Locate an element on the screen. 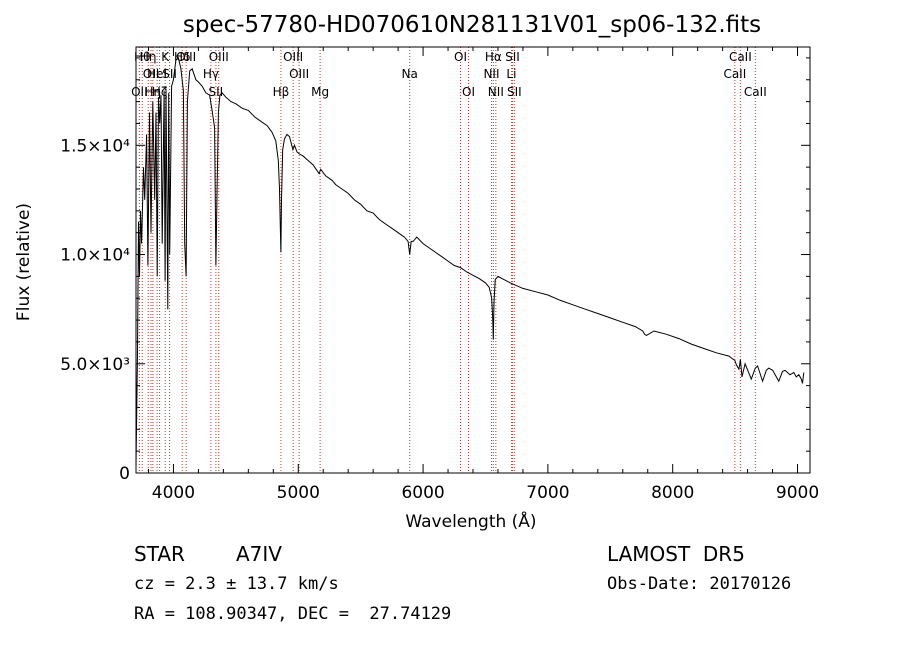 The height and width of the screenshot is (649, 900). marker-label-24: Li is located at coordinates (511, 74).